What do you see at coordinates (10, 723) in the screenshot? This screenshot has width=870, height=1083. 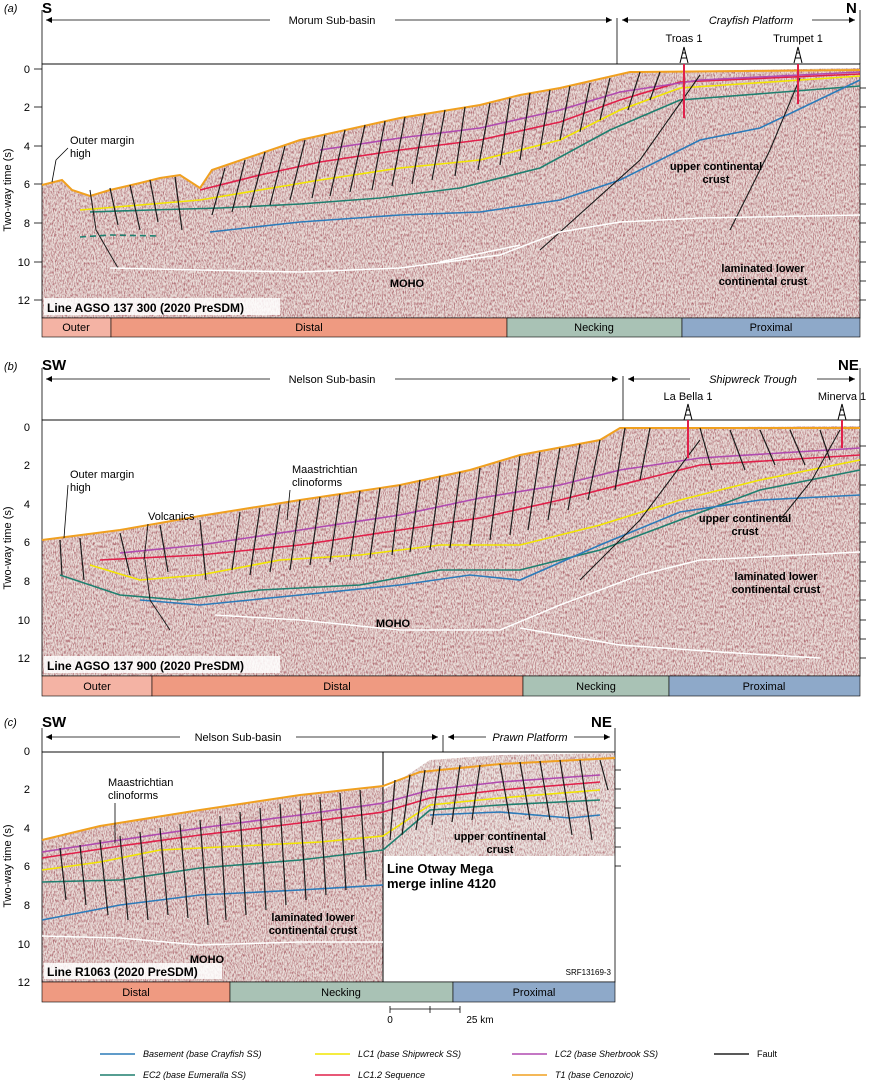 I see `panel-c-letter: (c)` at bounding box center [10, 723].